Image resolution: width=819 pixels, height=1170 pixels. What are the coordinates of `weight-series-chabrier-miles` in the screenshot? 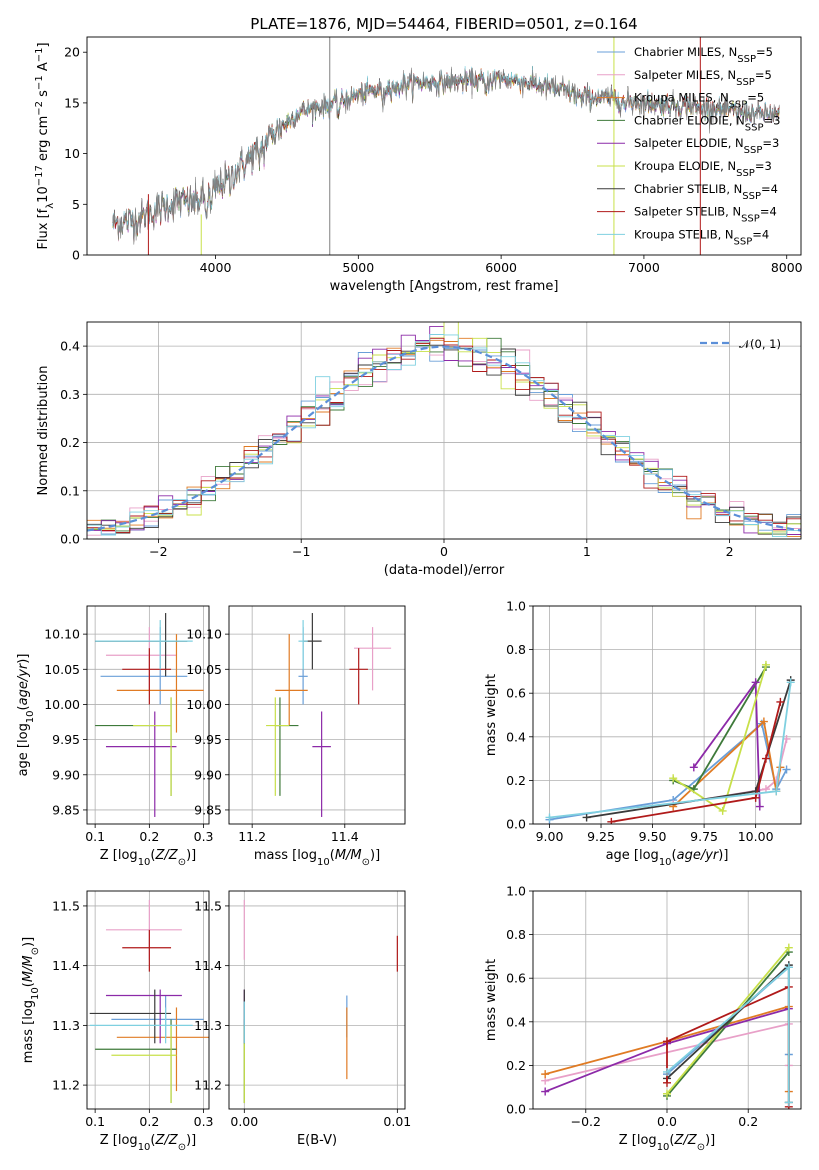 It's located at (668, 771).